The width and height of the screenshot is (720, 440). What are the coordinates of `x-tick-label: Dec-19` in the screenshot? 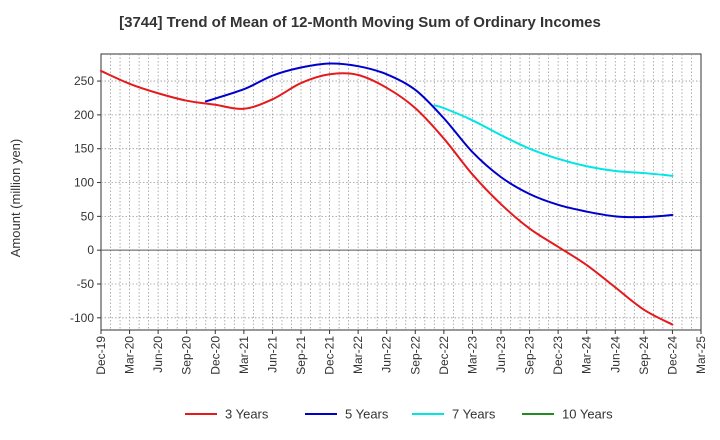 It's located at (101, 355).